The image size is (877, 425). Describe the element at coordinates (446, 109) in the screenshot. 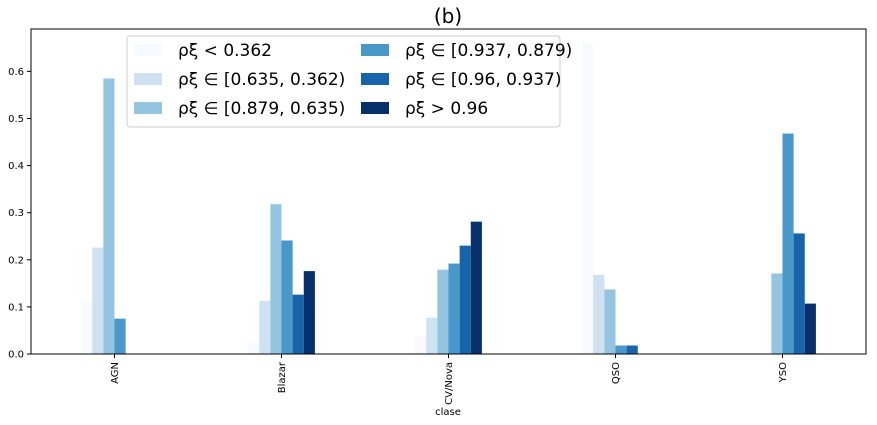

I see `legend-label: ρξ > 0.96` at that location.